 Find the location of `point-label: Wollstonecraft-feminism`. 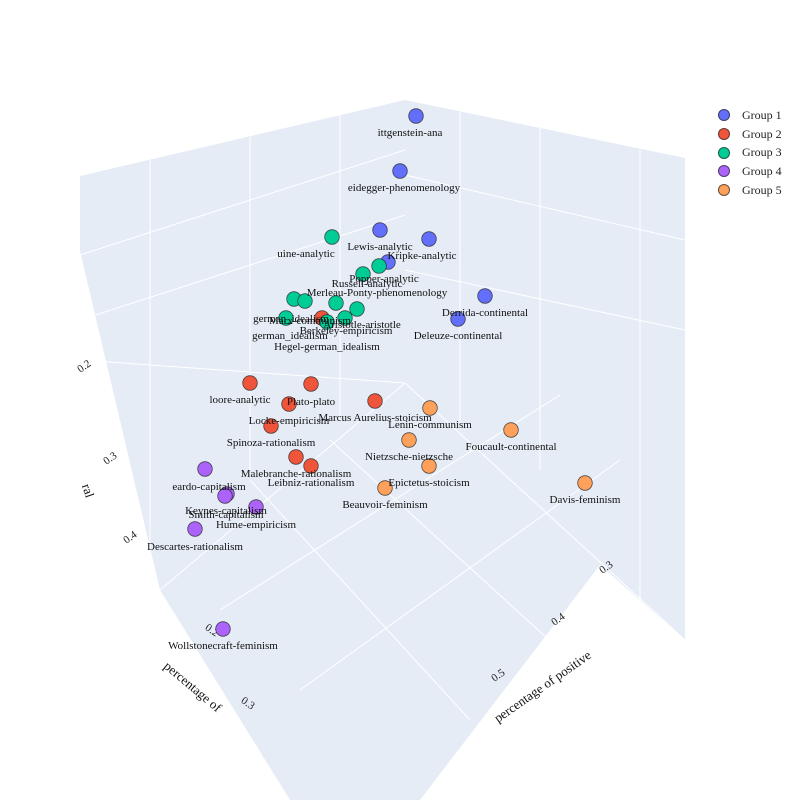

point-label: Wollstonecraft-feminism is located at coordinates (223, 646).